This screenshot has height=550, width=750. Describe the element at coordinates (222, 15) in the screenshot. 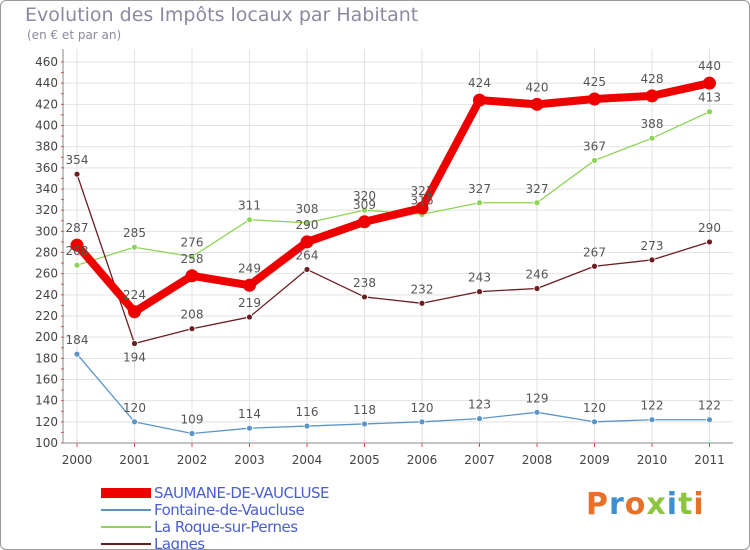

I see `chart-title: Evolution des Impôts locaux par Habitant` at that location.